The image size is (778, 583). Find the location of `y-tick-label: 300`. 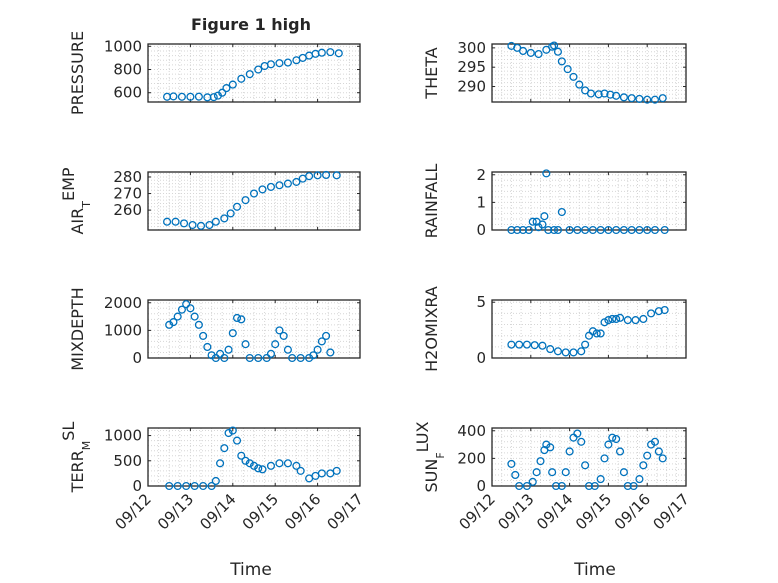

y-tick-label: 300 is located at coordinates (471, 48).